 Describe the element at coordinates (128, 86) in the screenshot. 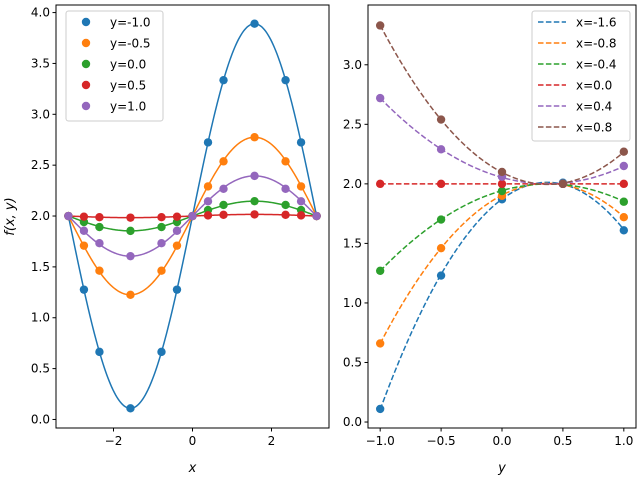

I see `legend-label: y=0.5` at that location.